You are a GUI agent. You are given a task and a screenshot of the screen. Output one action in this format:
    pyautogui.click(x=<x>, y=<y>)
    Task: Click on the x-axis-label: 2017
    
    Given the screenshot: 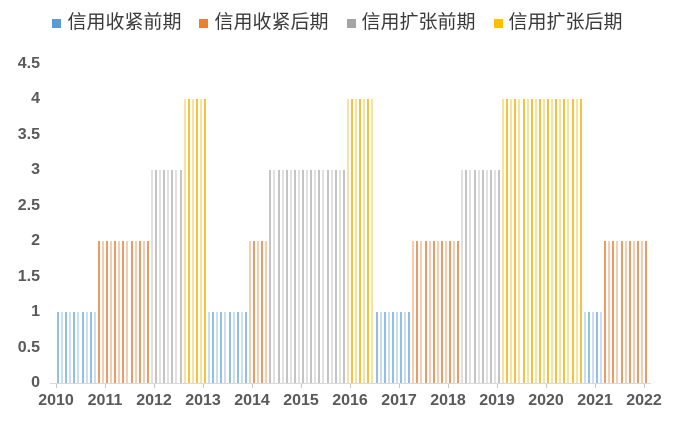 What is the action you would take?
    pyautogui.click(x=399, y=400)
    